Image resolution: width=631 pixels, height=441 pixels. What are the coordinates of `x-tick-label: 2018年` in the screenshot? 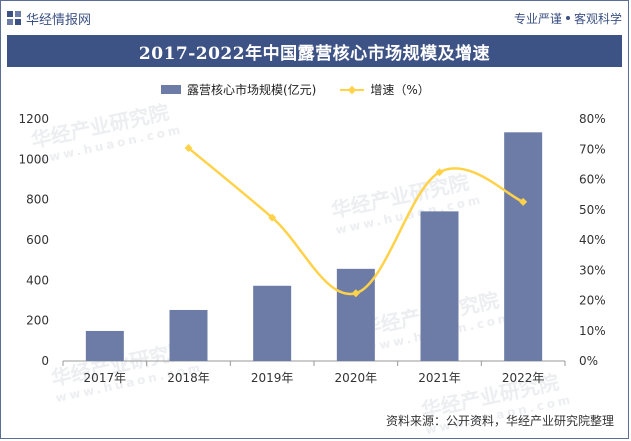 It's located at (188, 378).